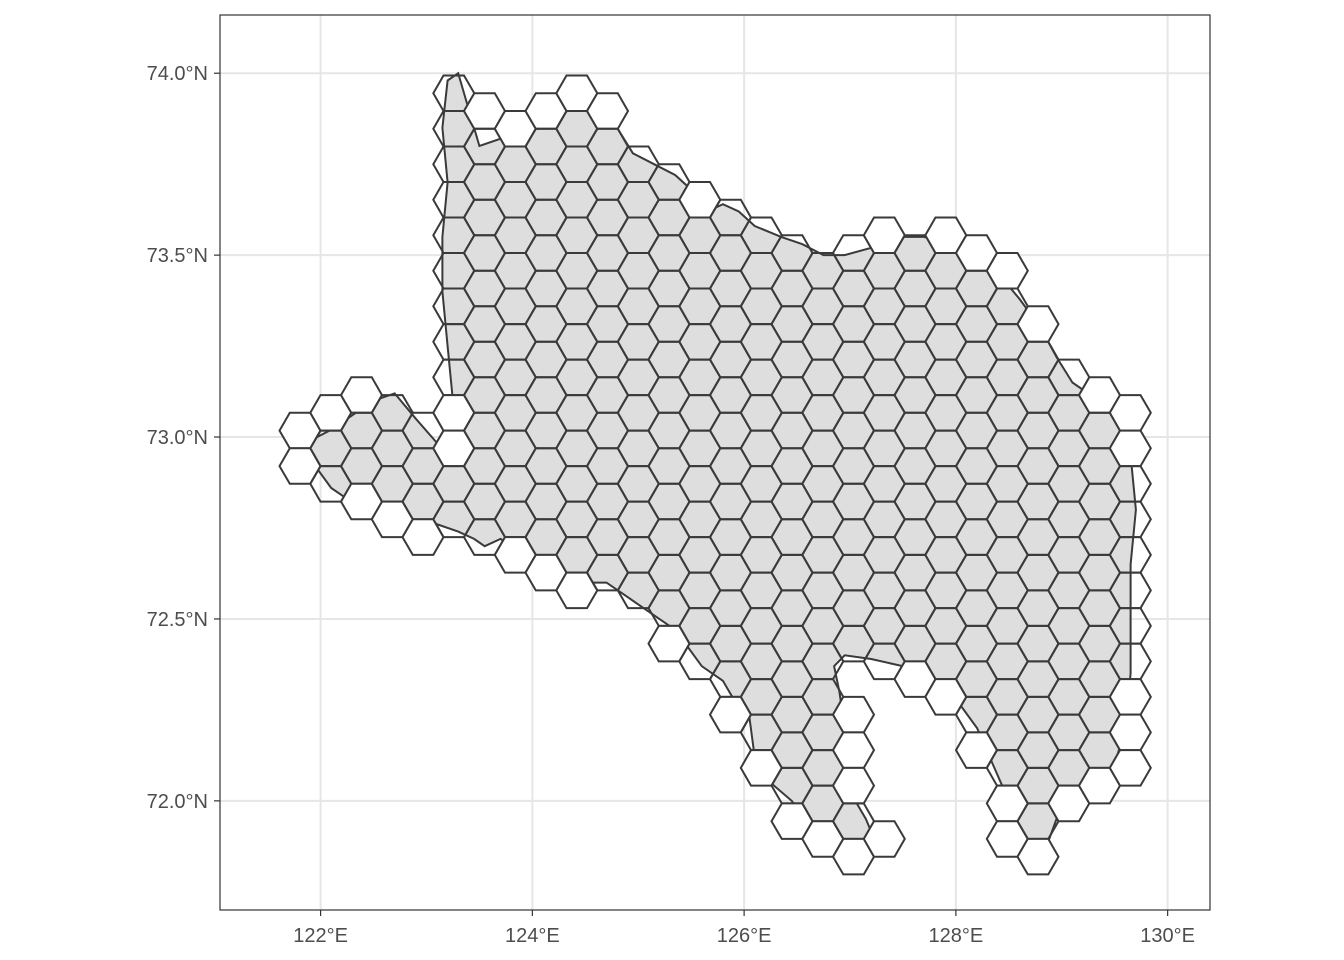  Describe the element at coordinates (532, 936) in the screenshot. I see `x-tick-label: 124°E` at that location.